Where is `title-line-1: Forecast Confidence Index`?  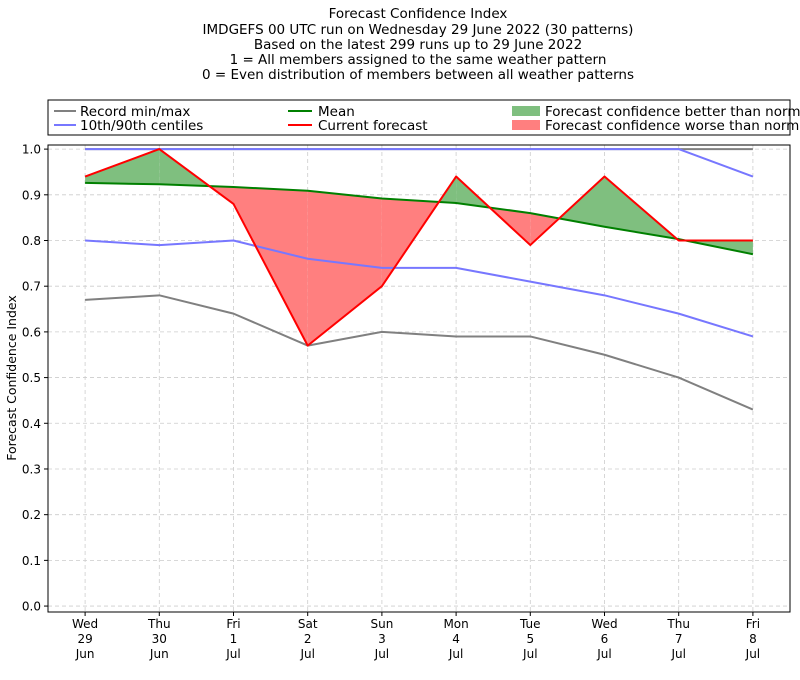 title-line-1: Forecast Confidence Index is located at coordinates (418, 14).